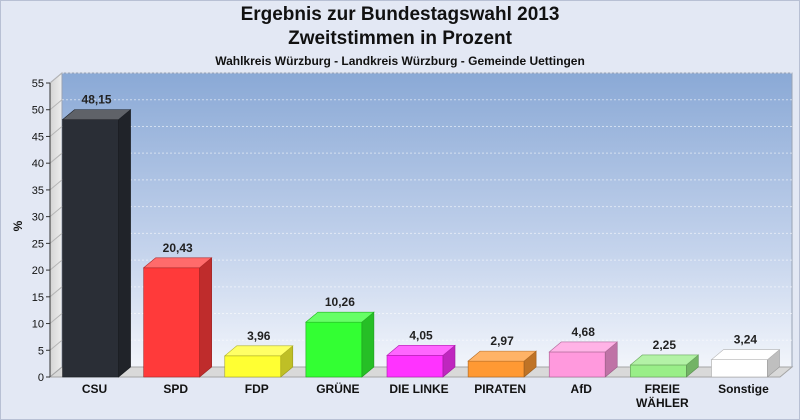 Image resolution: width=800 pixels, height=420 pixels. I want to click on data-label: 10,26, so click(340, 302).